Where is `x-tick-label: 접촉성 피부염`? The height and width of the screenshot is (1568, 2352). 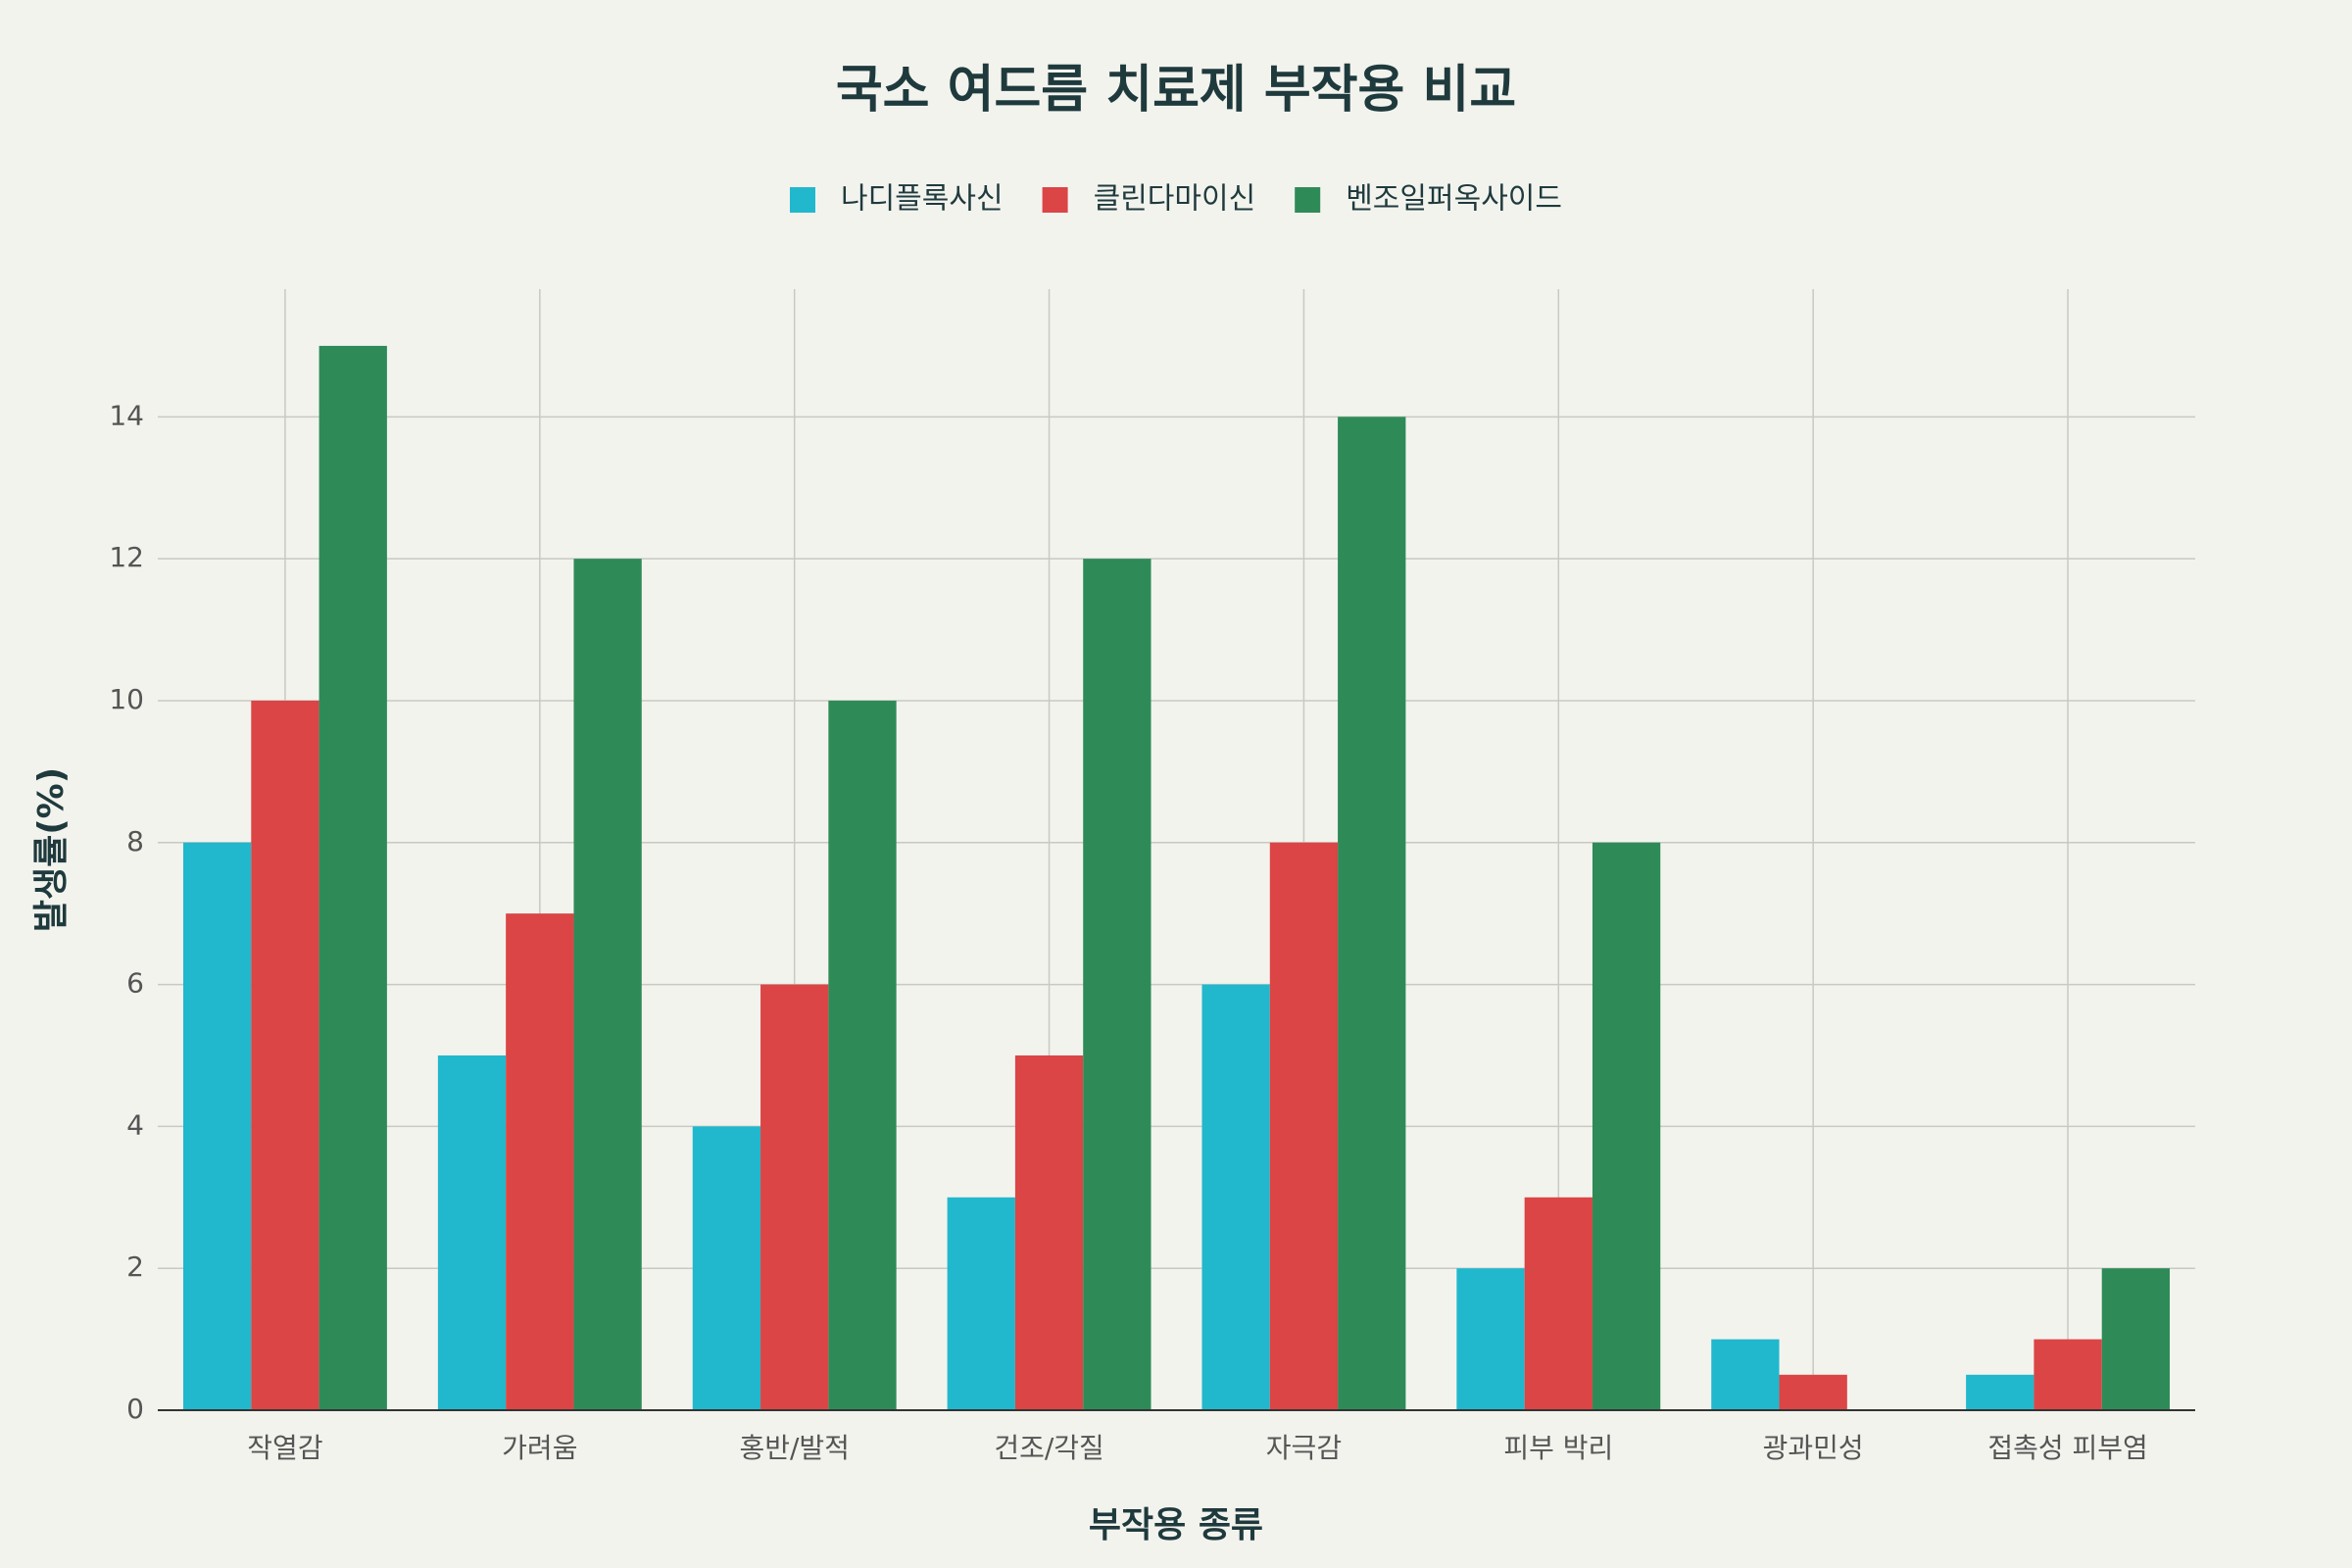
x-tick-label: 접촉성 피부염 is located at coordinates (2067, 1448).